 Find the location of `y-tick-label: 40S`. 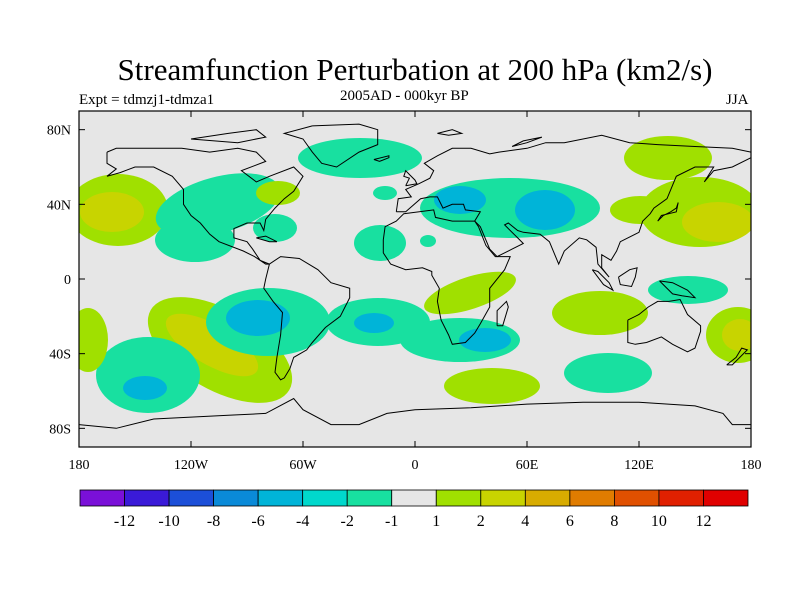

y-tick-label: 40S is located at coordinates (60, 355).